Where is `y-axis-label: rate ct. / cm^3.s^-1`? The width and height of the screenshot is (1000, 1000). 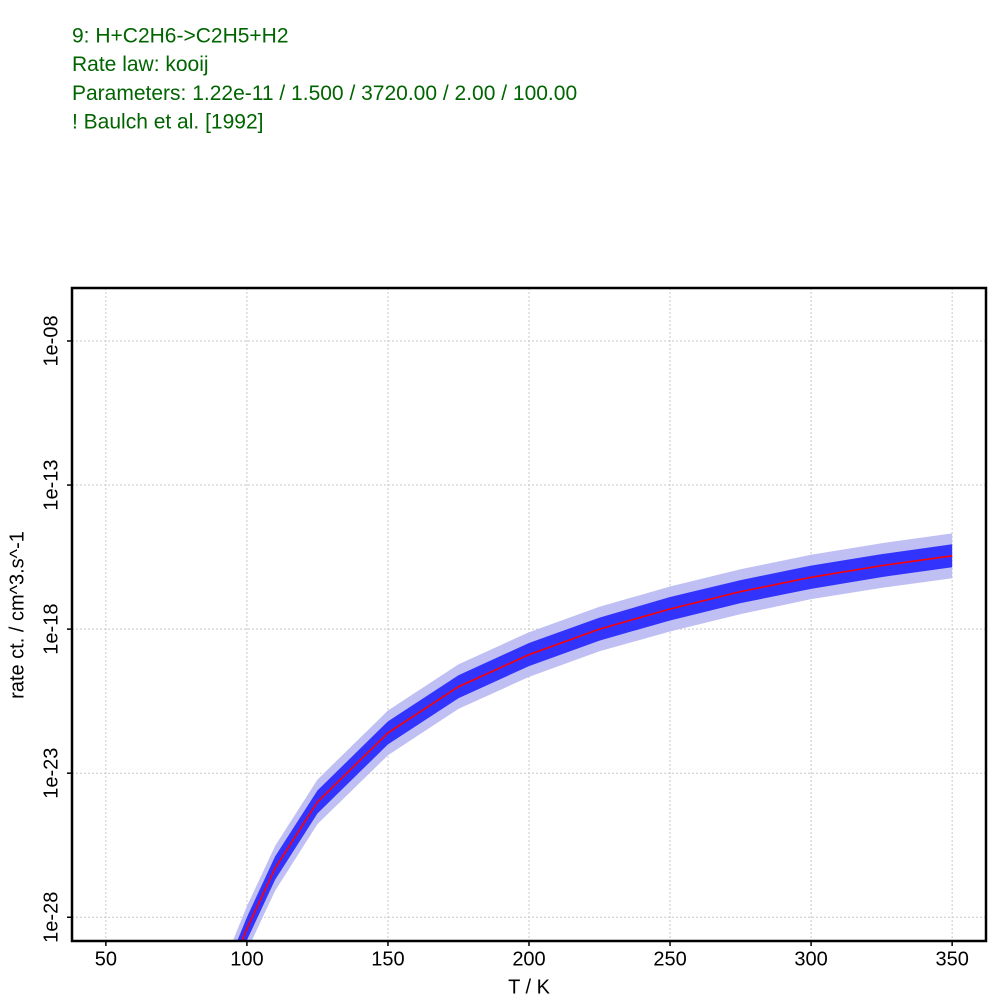 y-axis-label: rate ct. / cm^3.s^-1 is located at coordinates (17, 615).